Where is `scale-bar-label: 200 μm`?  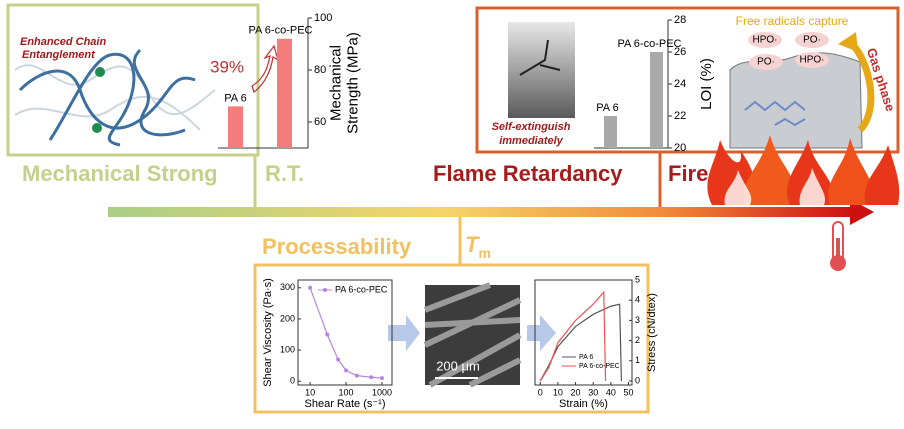 scale-bar-label: 200 μm is located at coordinates (458, 365).